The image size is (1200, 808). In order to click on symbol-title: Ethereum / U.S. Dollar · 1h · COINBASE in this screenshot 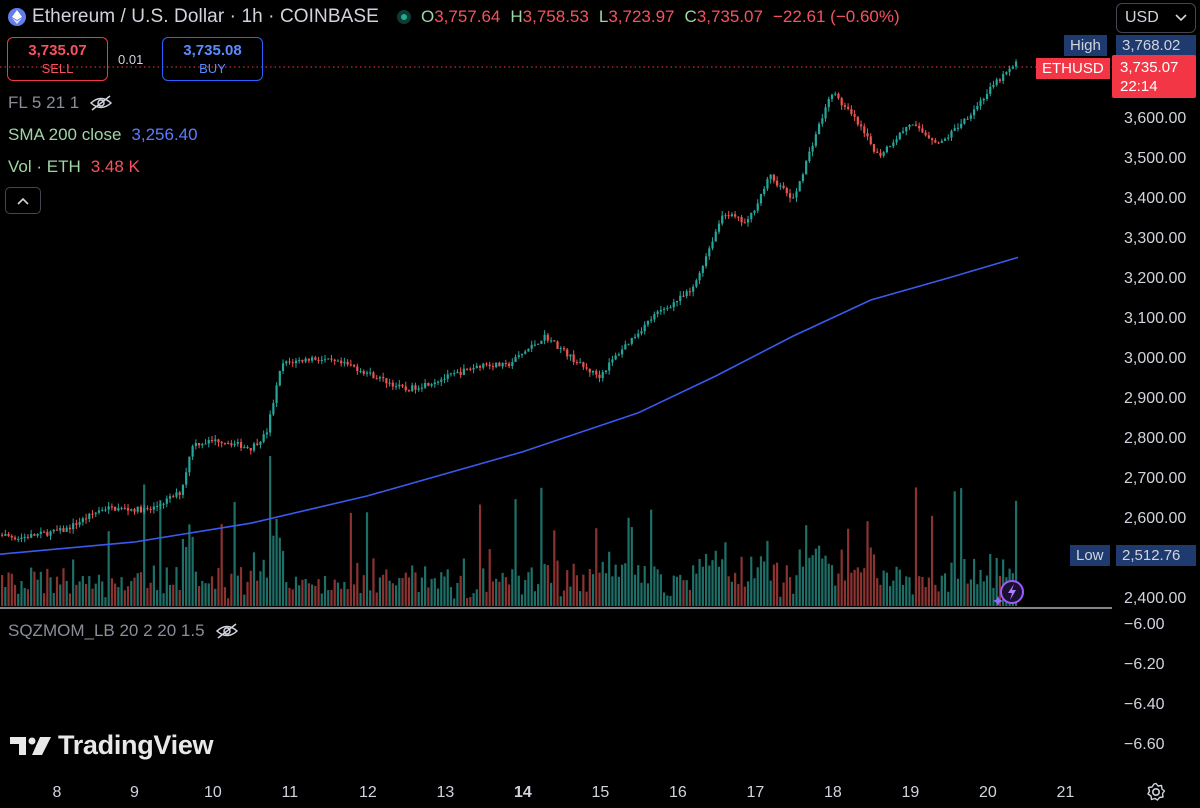, I will do `click(205, 16)`.